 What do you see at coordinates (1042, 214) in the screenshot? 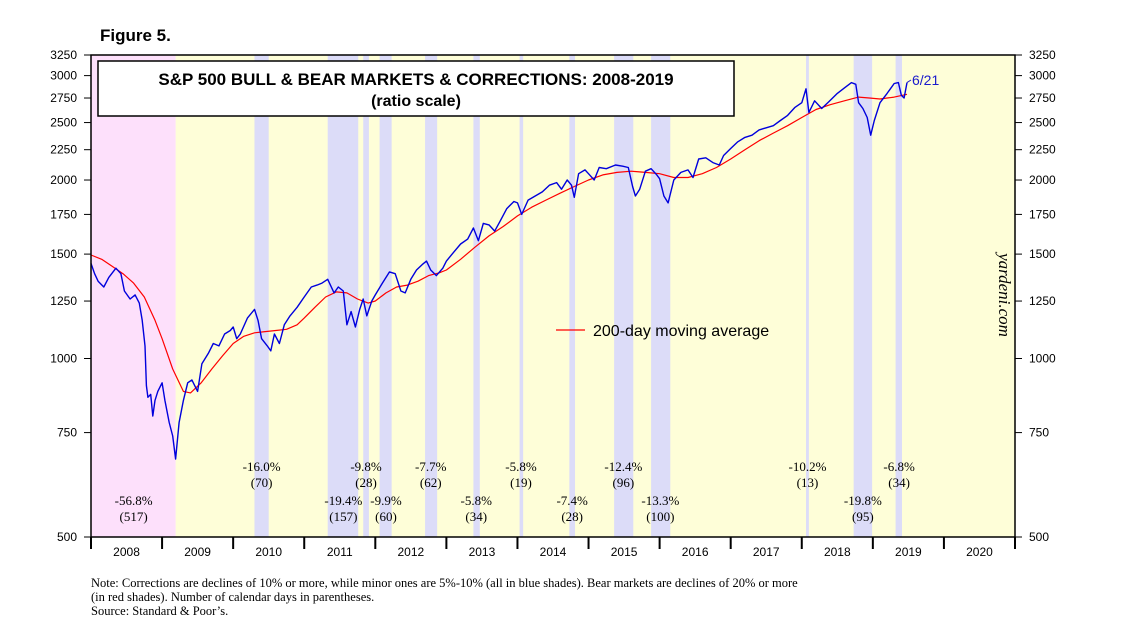
I see `y-tick-label-right: 1750` at bounding box center [1042, 214].